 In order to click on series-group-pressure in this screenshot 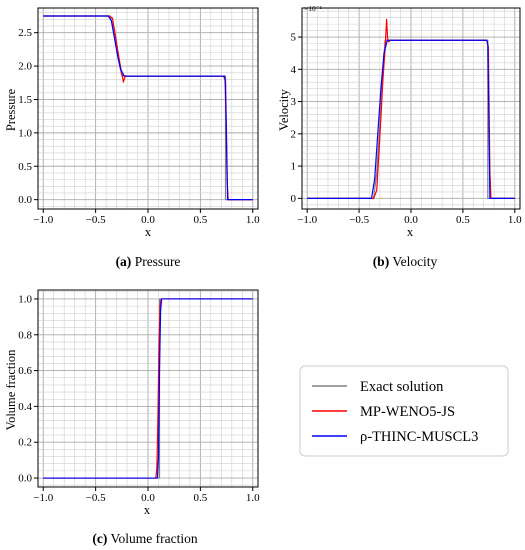, I will do `click(148, 108)`.